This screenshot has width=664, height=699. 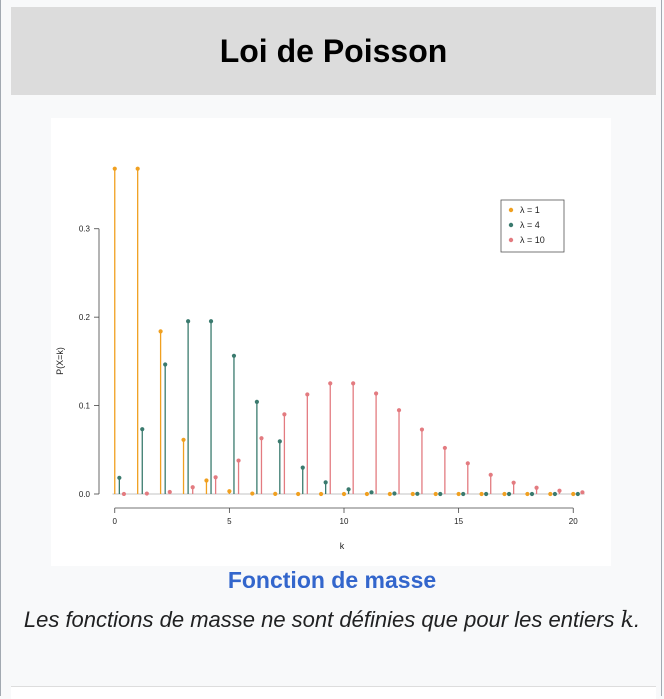 I want to click on legend-label-series-1: λ = 1, so click(x=530, y=210).